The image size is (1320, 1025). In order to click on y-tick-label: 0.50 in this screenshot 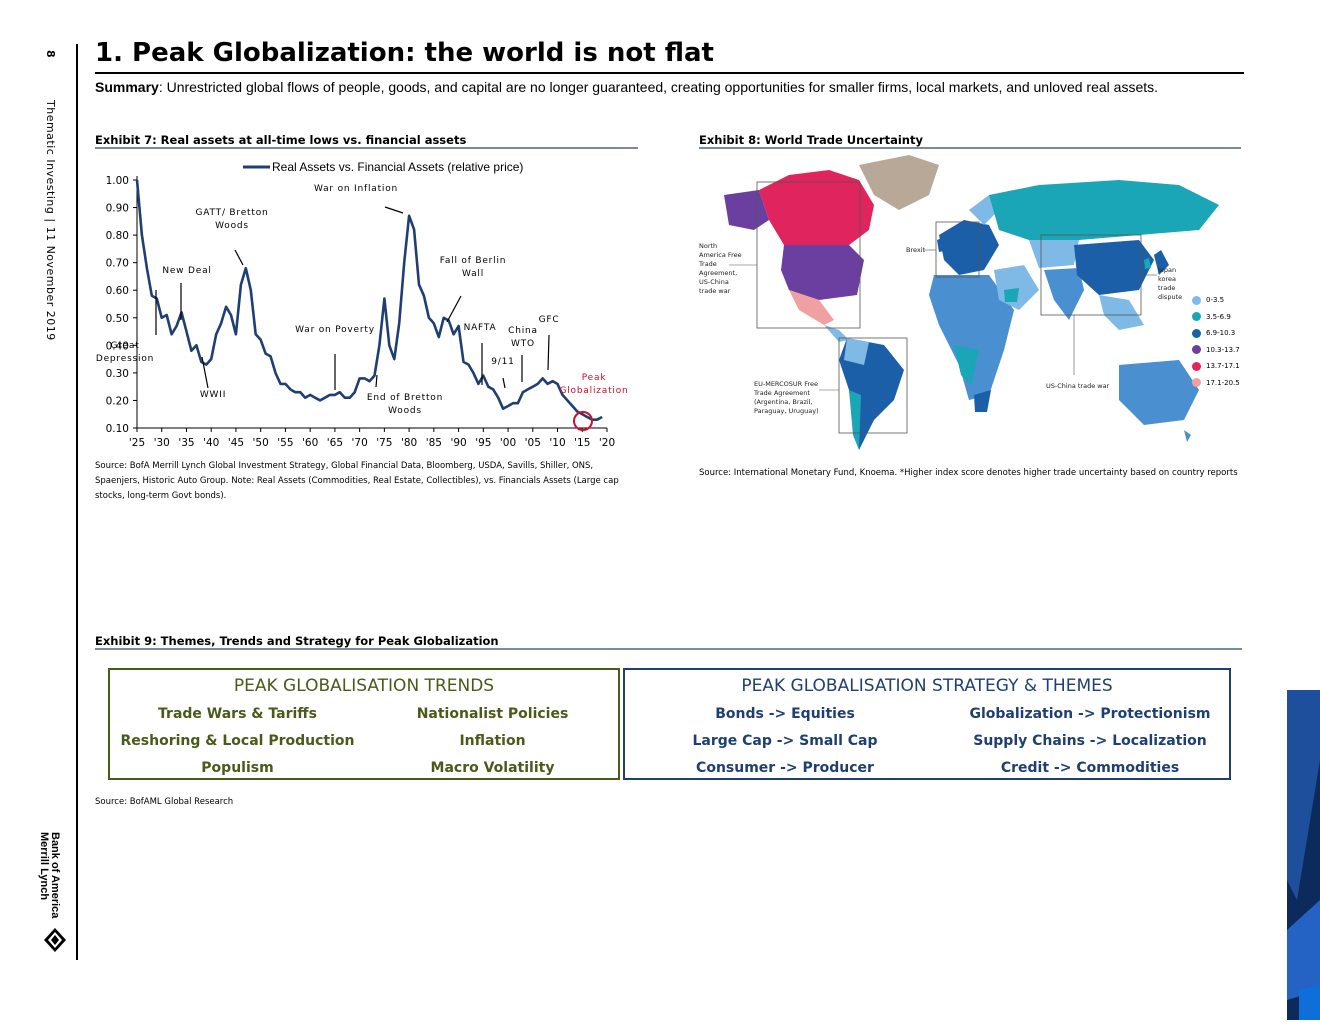, I will do `click(117, 319)`.